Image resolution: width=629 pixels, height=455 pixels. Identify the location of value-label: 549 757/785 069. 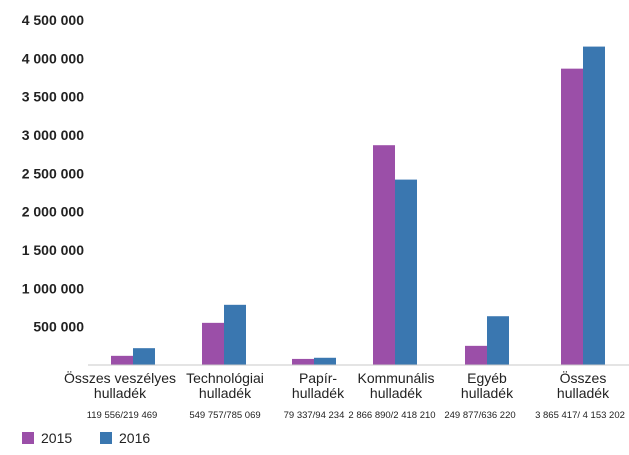
(224, 415).